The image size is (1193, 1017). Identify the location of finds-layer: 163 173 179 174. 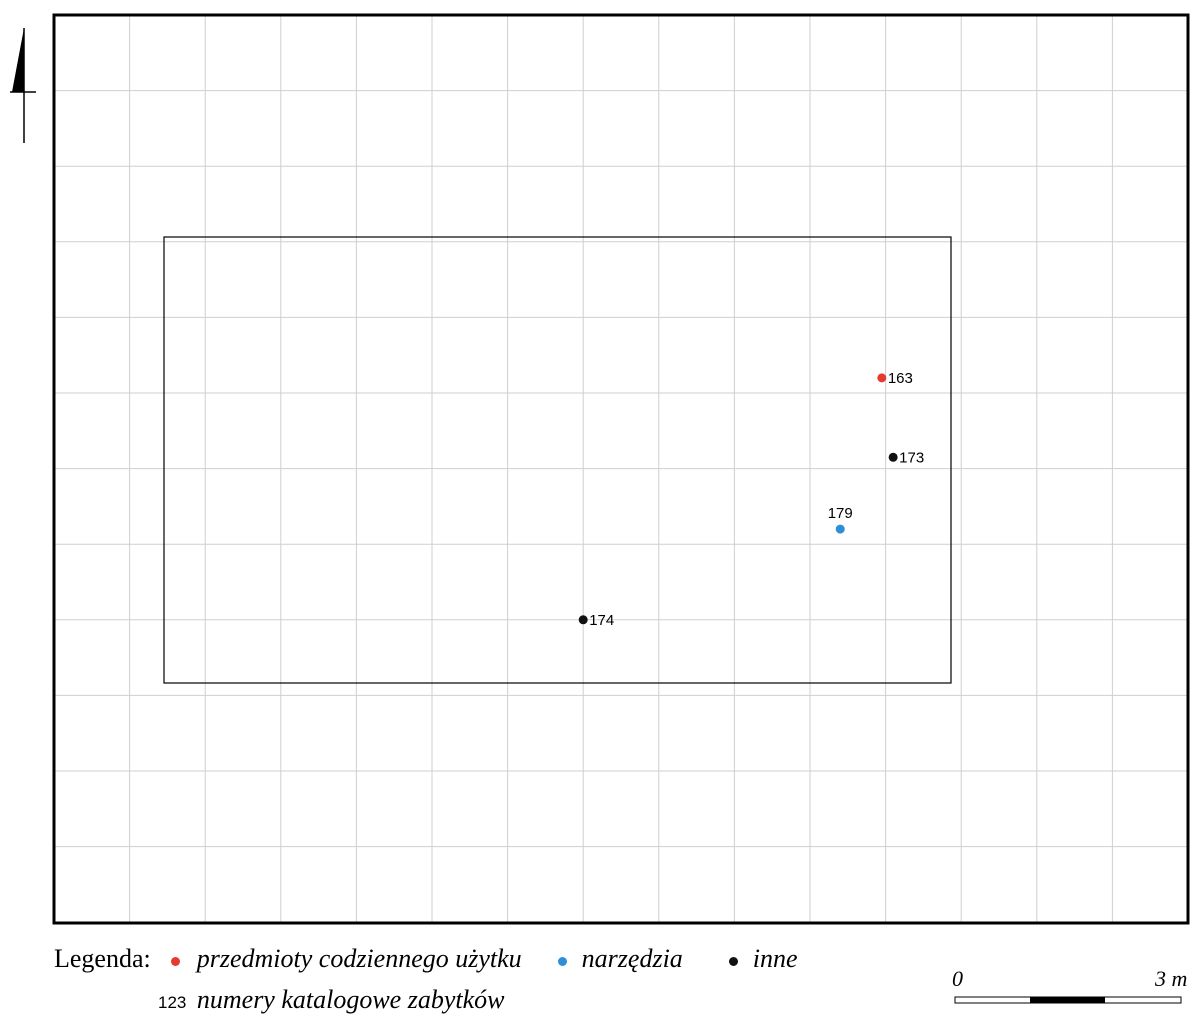
(751, 499).